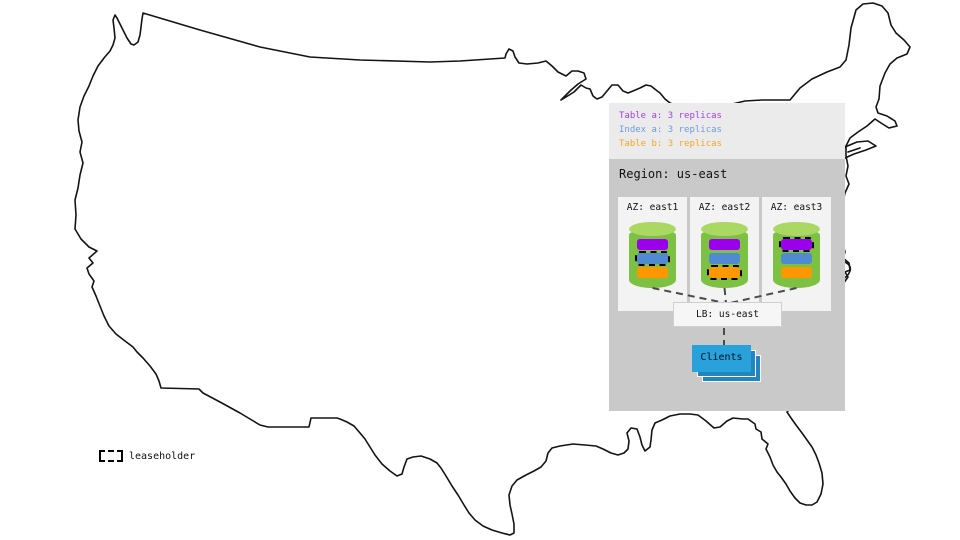 This screenshot has width=960, height=540. What do you see at coordinates (111, 456) in the screenshot?
I see `leaseholder-swatch-icon` at bounding box center [111, 456].